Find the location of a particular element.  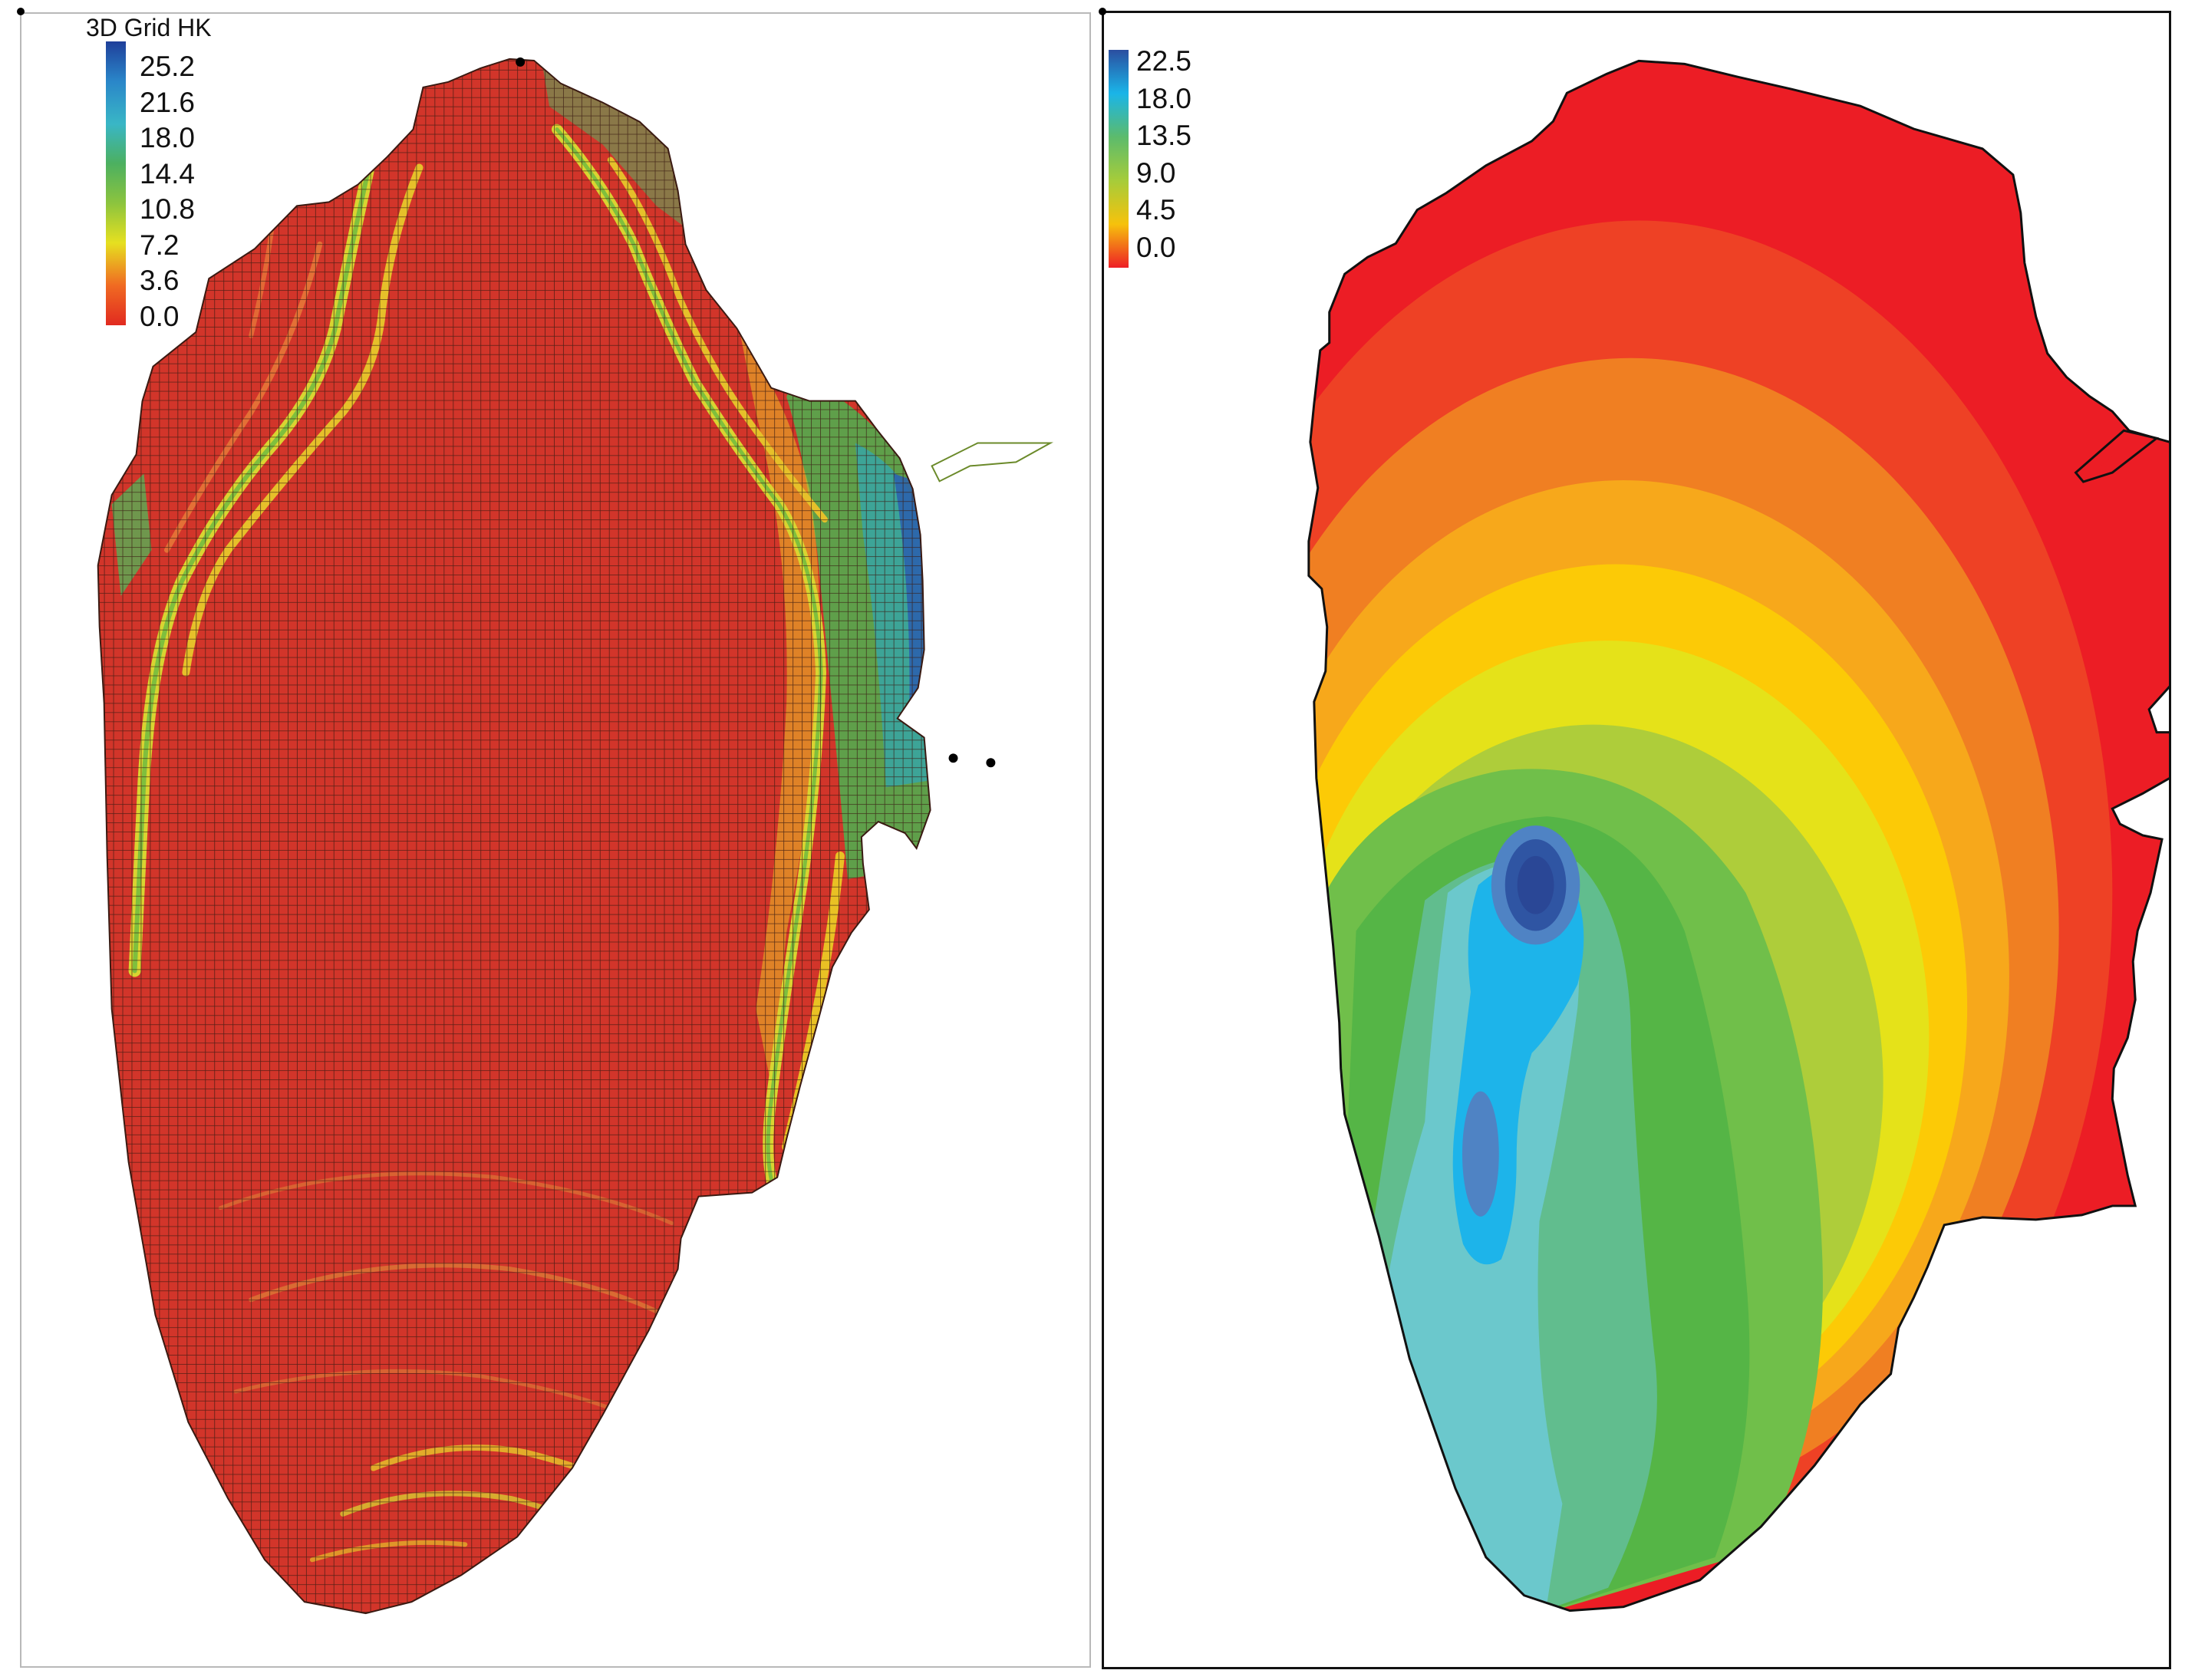

legend-label: 3.6 is located at coordinates (160, 280).